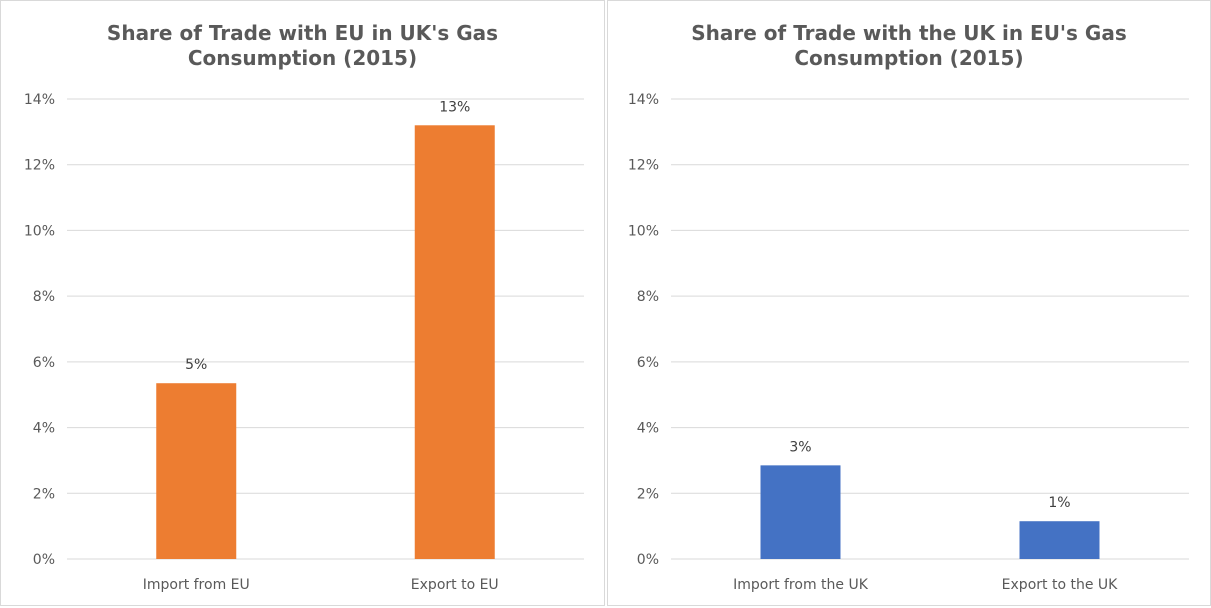  I want to click on x-tick-label: Export to EU, so click(455, 585).